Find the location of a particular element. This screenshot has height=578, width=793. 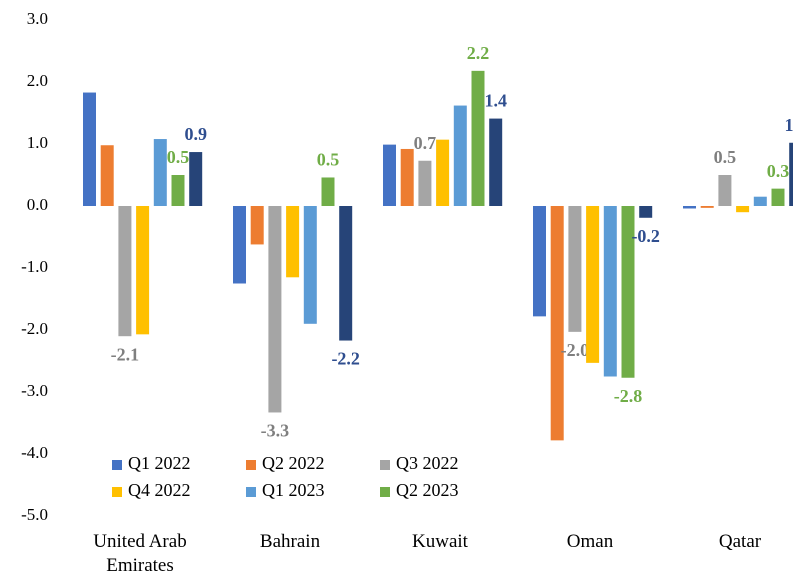

data-label: -3.3 is located at coordinates (275, 431).